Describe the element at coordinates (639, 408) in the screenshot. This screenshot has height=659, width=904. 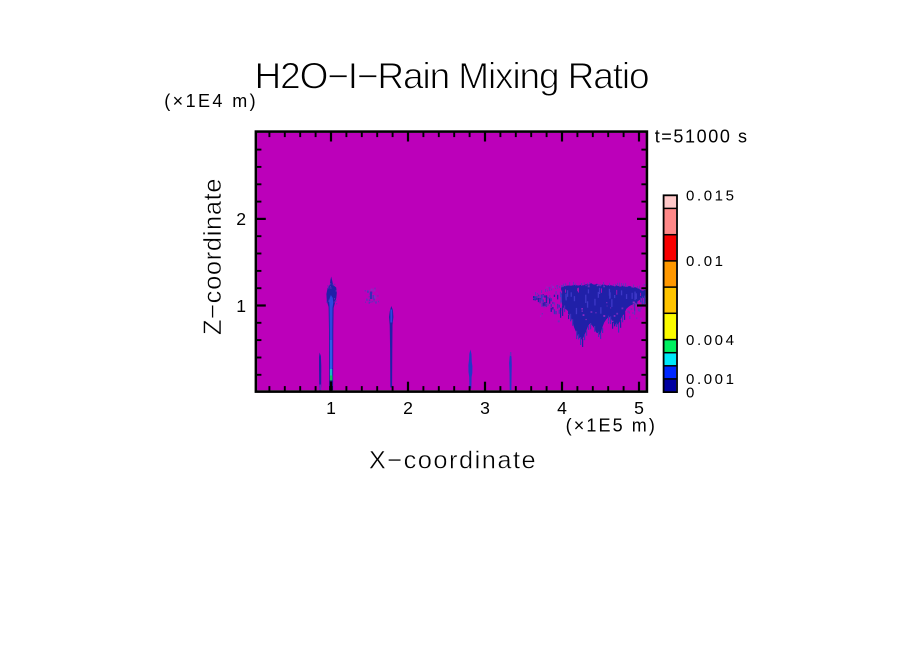
I see `svg-text: 5` at that location.